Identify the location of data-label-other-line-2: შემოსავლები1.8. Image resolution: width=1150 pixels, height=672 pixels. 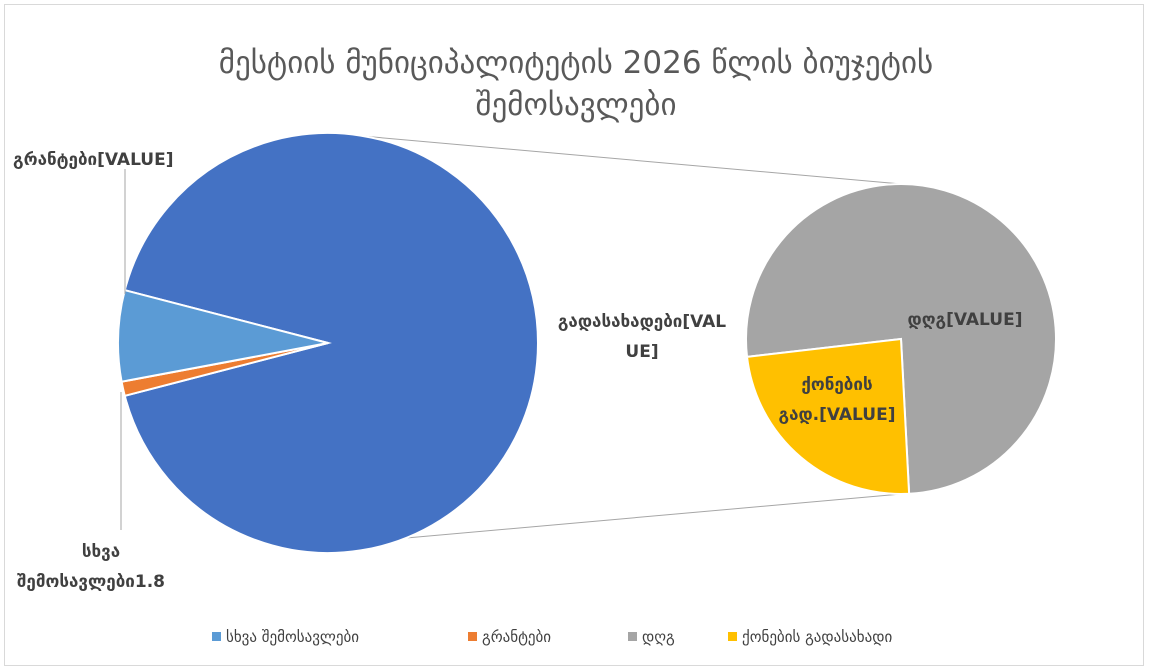
(91, 582).